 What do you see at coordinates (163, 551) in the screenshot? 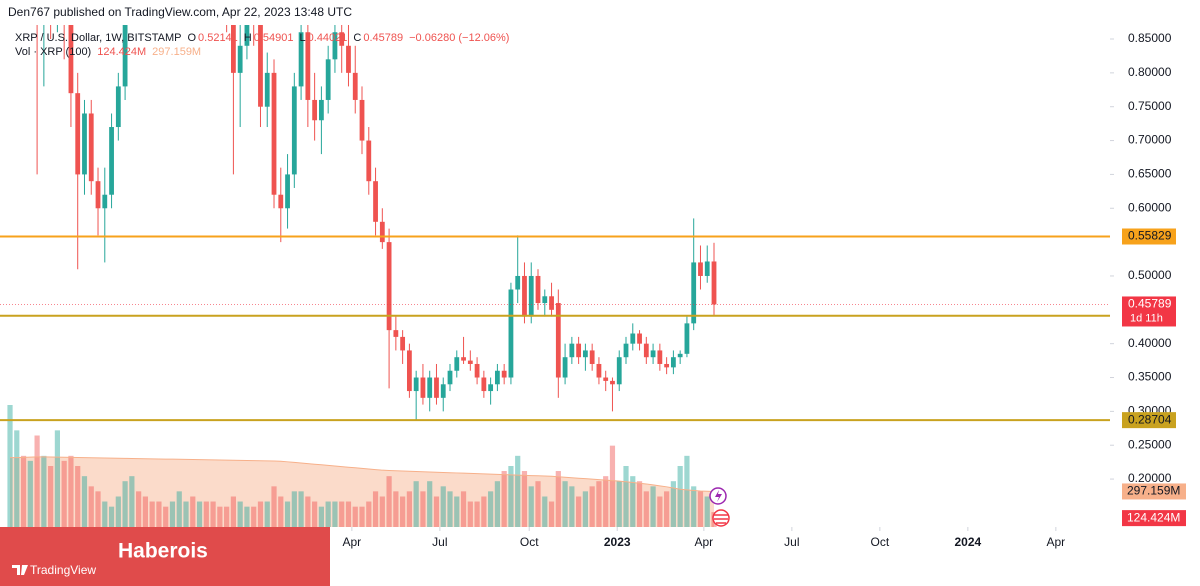
I see `watermark: Haberois` at bounding box center [163, 551].